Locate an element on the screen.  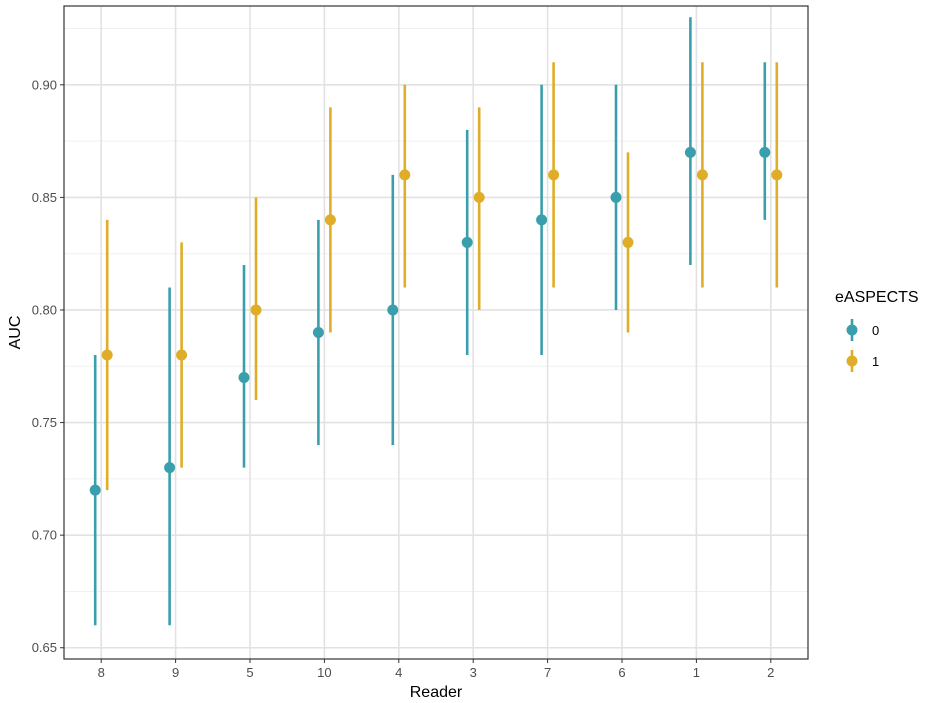
y-tick-label: 0.65 is located at coordinates (44, 647).